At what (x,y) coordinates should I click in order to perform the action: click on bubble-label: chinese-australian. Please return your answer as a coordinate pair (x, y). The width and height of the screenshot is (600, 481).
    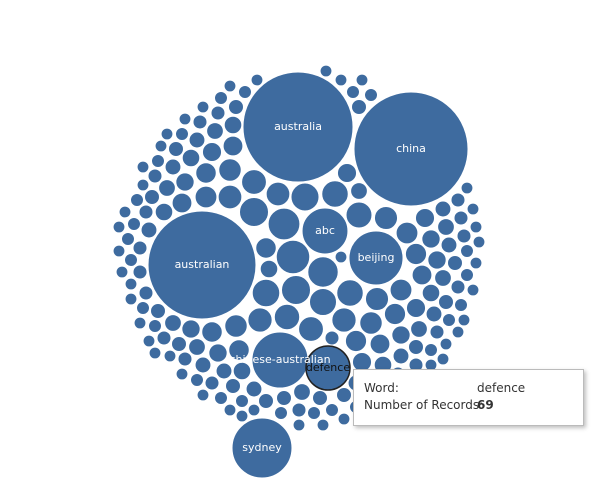
    Looking at the image, I should click on (279, 359).